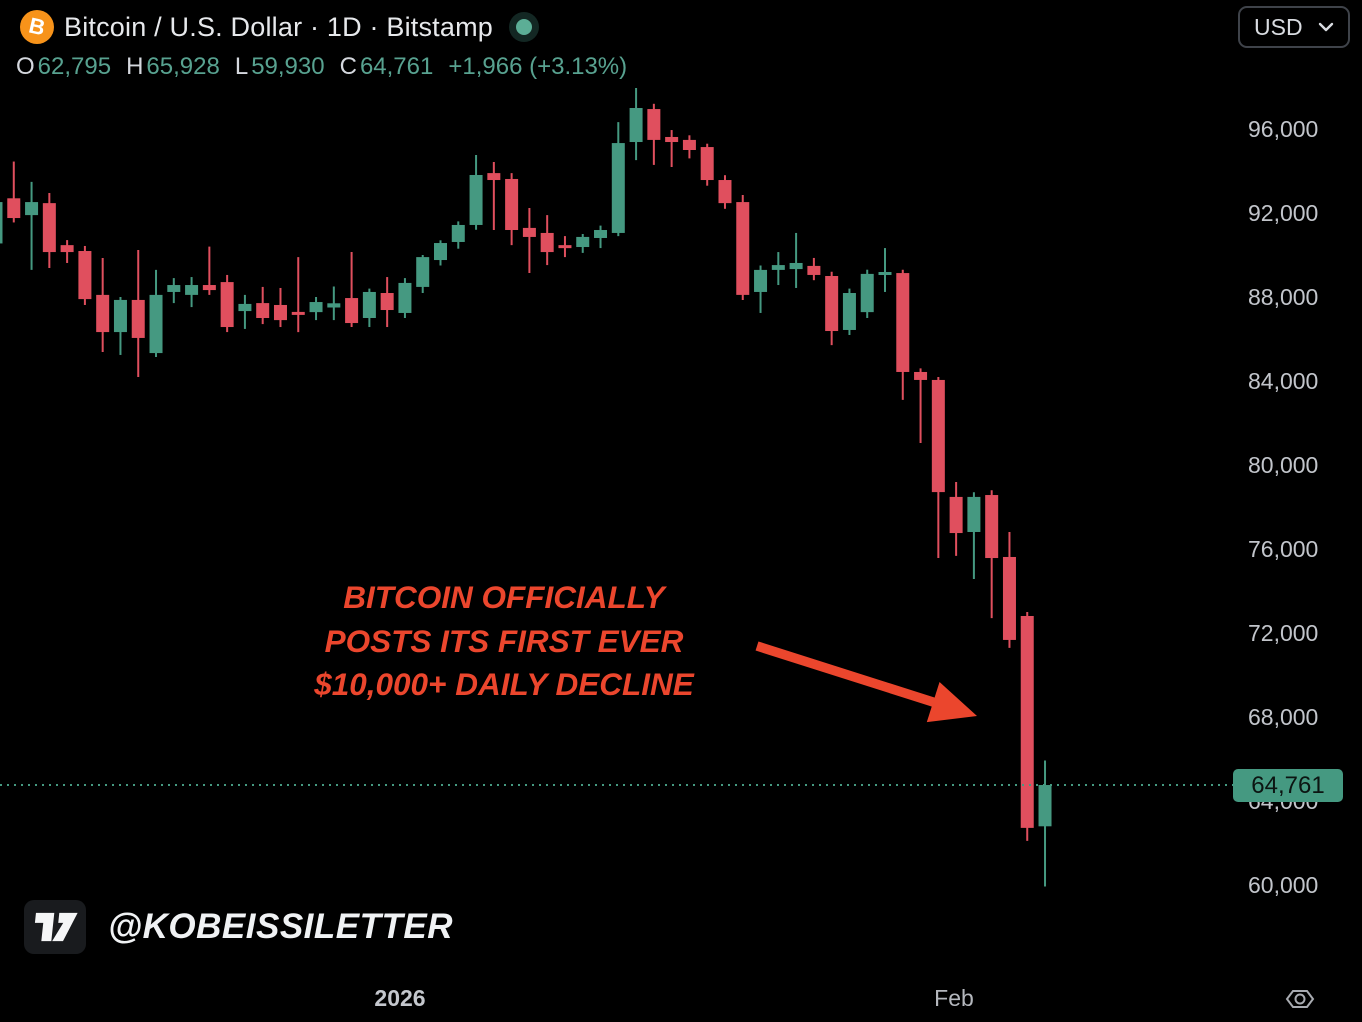  I want to click on close-value: 64,761, so click(396, 66).